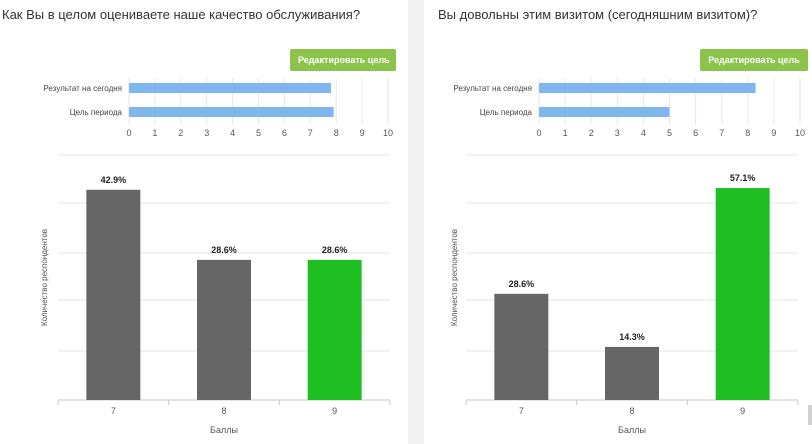  I want to click on panel-separator, so click(416, 222).